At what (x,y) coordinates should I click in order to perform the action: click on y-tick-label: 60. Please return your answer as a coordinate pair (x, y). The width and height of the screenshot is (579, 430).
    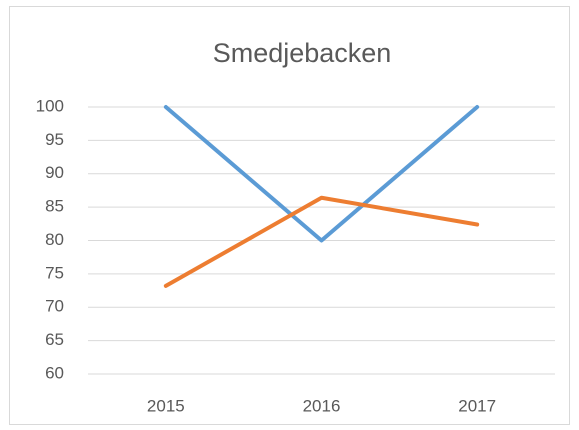
    Looking at the image, I should click on (54, 372).